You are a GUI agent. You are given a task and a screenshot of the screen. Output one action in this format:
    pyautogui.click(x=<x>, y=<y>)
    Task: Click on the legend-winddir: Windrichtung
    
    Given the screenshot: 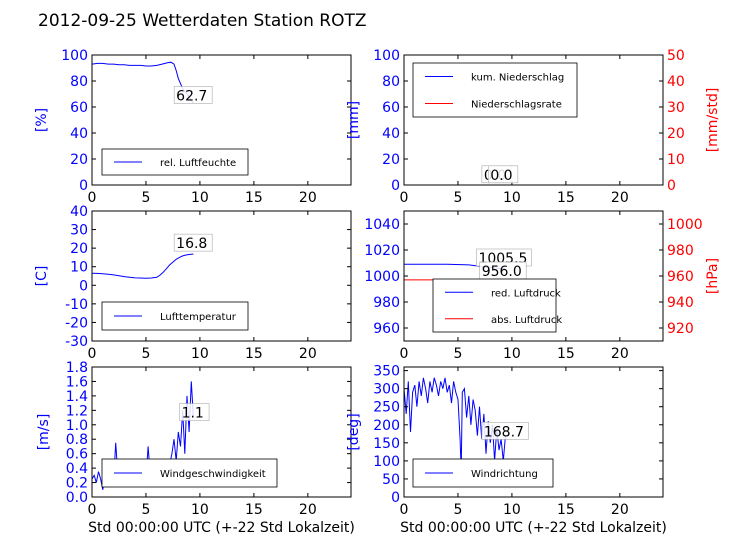 What is the action you would take?
    pyautogui.click(x=483, y=473)
    